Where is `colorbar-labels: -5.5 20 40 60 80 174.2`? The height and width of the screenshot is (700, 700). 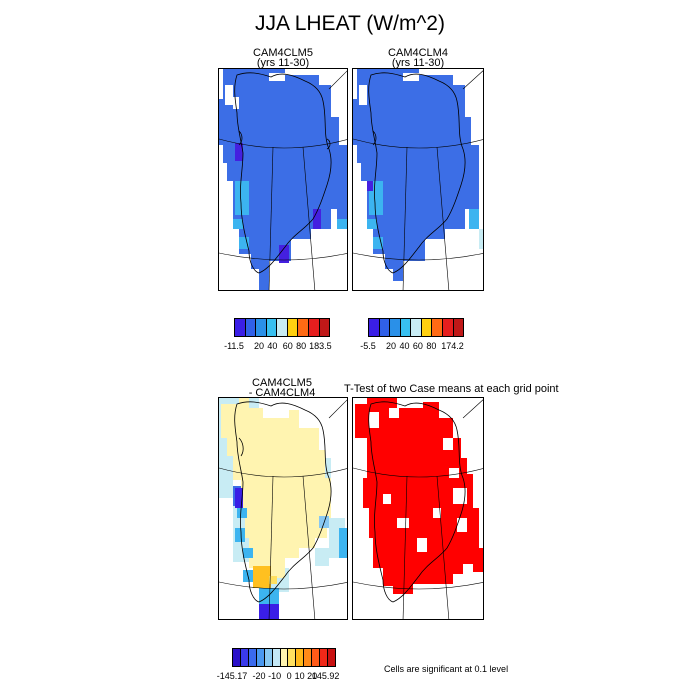 colorbar-labels: -5.5 20 40 60 80 174.2 is located at coordinates (412, 346).